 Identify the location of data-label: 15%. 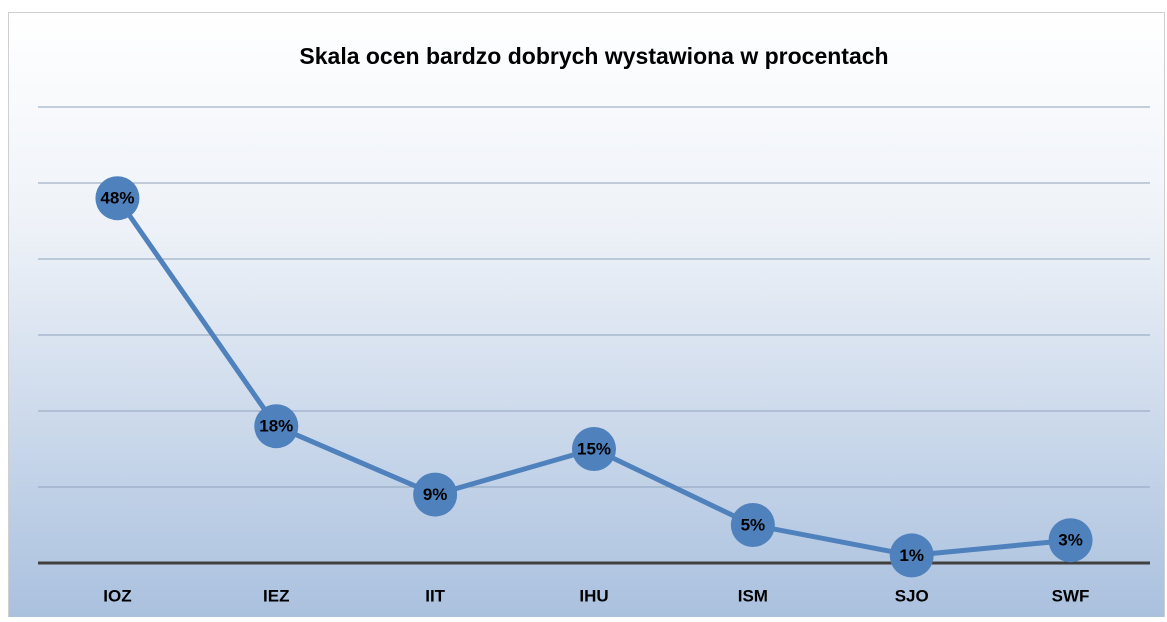
(594, 448).